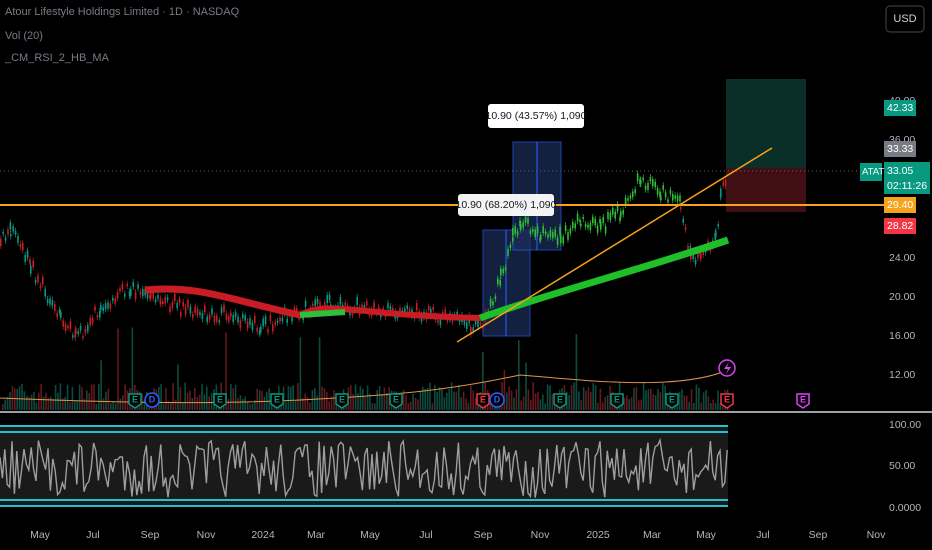 This screenshot has width=932, height=550. Describe the element at coordinates (902, 375) in the screenshot. I see `price-tick-label: 12.00` at that location.